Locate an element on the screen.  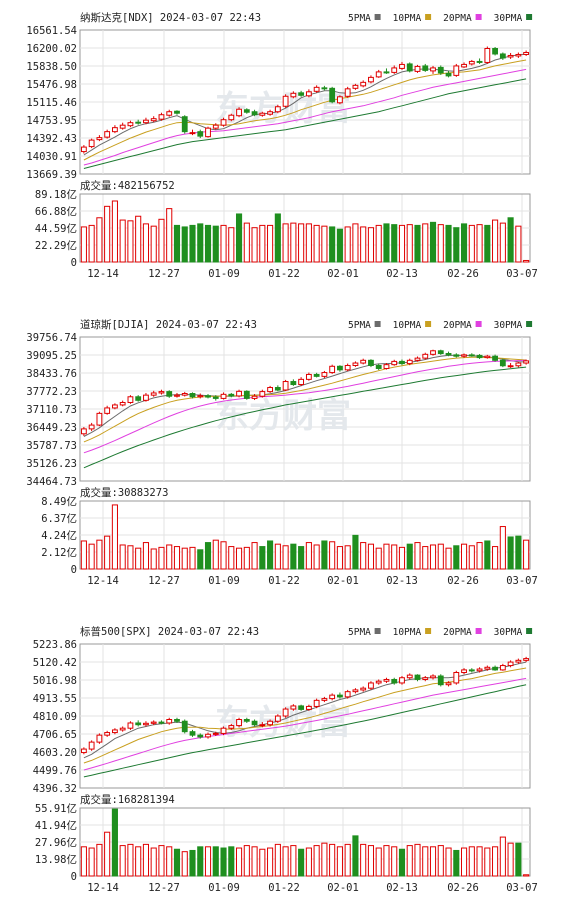
ma20-line is located at coordinates (305, 406).